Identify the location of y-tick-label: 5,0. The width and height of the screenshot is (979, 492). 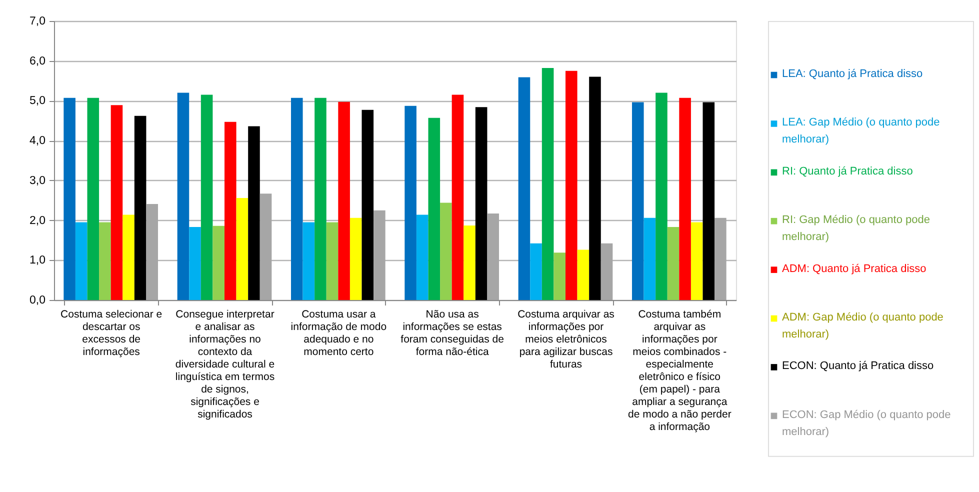
(38, 101).